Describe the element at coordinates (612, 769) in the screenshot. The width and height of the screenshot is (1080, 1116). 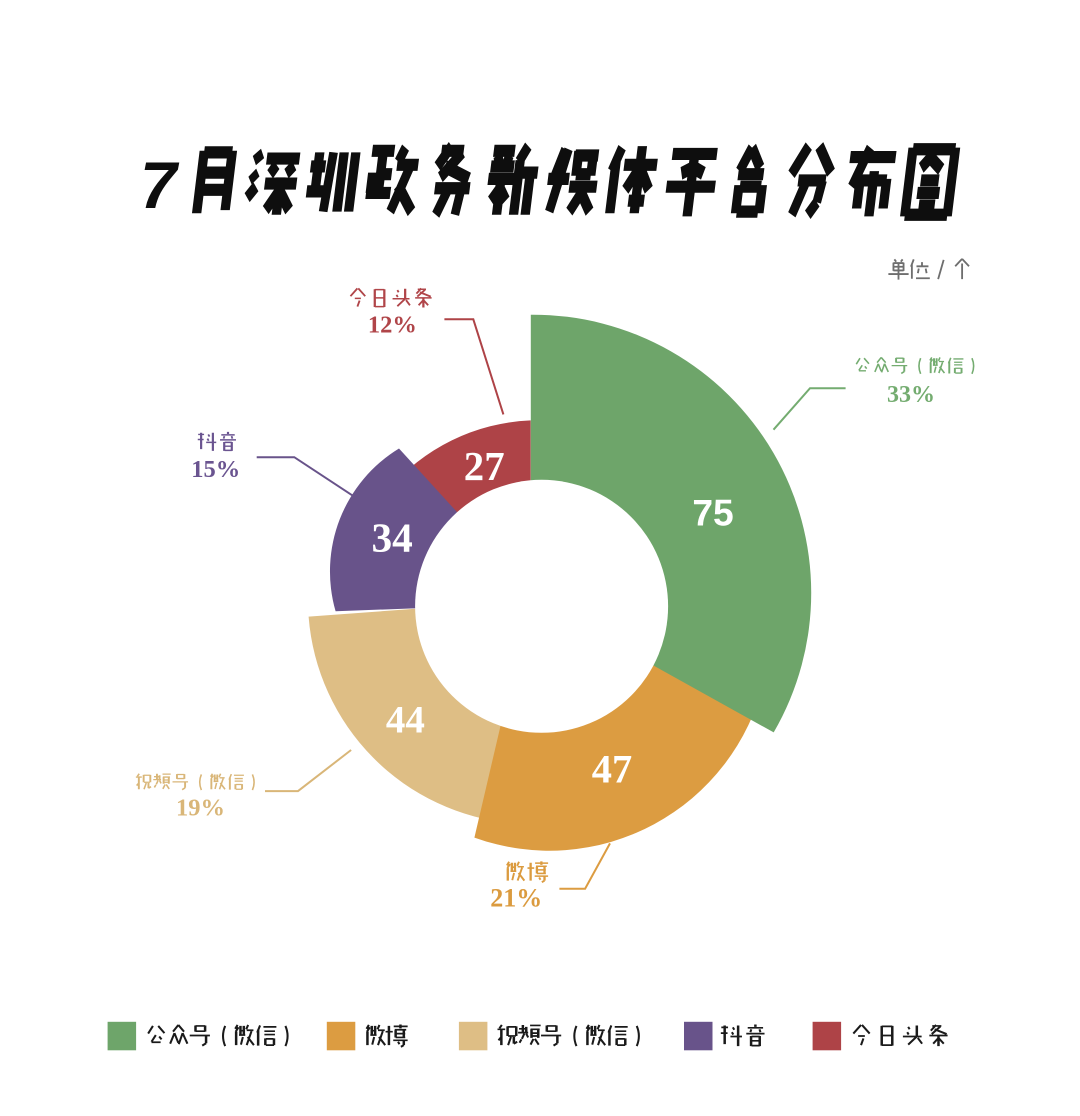
I see `svg-text: 47` at that location.